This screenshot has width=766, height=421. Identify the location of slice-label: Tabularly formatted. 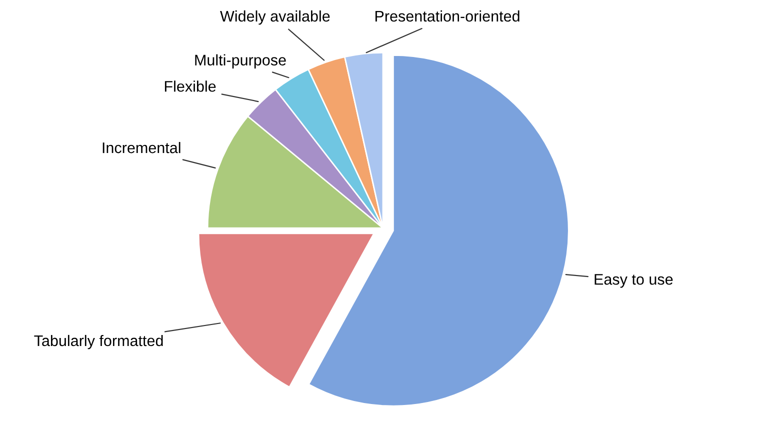
(98, 342).